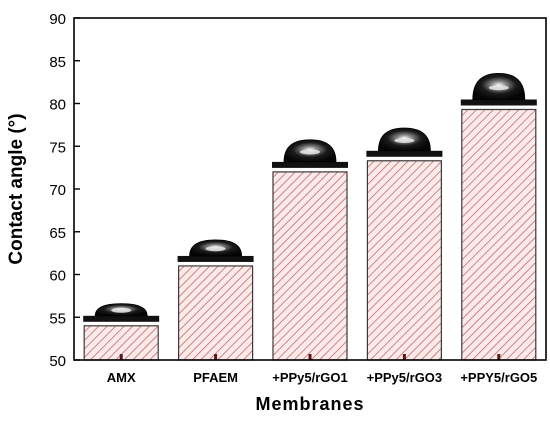 This screenshot has width=550, height=424. I want to click on y-tick-label: 55, so click(57, 318).